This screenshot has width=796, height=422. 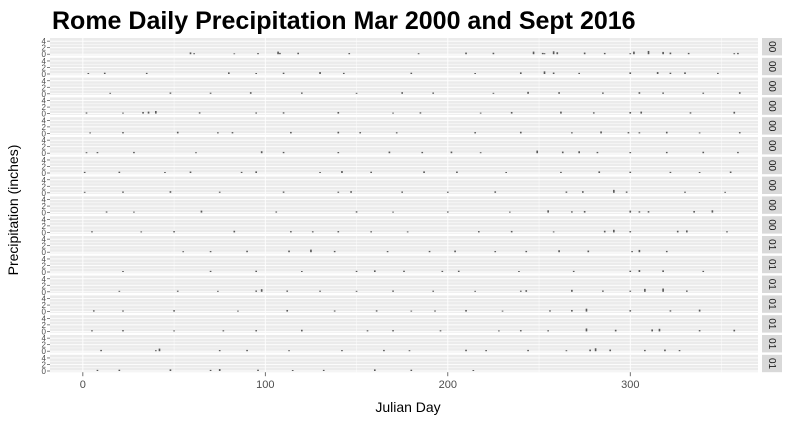 What do you see at coordinates (44, 166) in the screenshot?
I see `y-tick-label: 2` at bounding box center [44, 166].